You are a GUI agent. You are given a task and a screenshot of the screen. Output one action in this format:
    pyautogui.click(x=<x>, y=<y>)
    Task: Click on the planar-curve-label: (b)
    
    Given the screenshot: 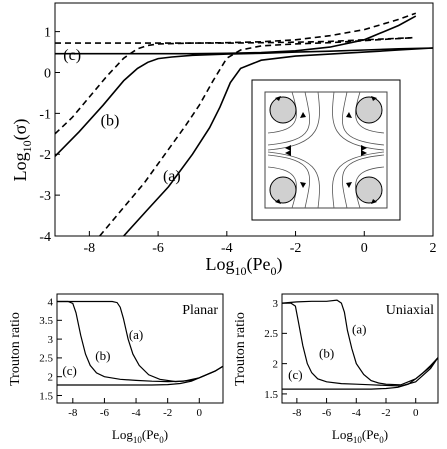 What is the action you would take?
    pyautogui.click(x=102, y=355)
    